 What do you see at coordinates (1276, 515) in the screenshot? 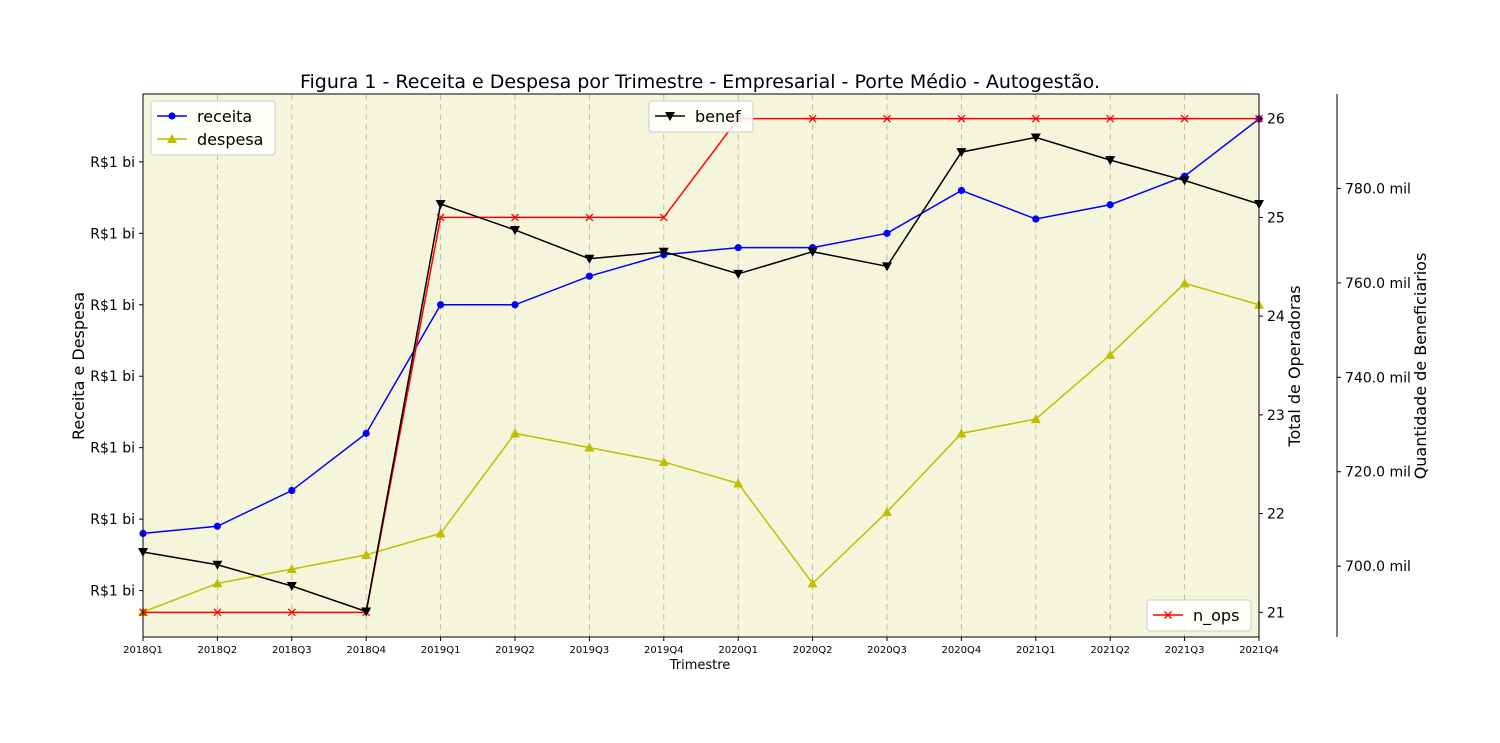
I see `ops-tick-label: 22` at bounding box center [1276, 515].